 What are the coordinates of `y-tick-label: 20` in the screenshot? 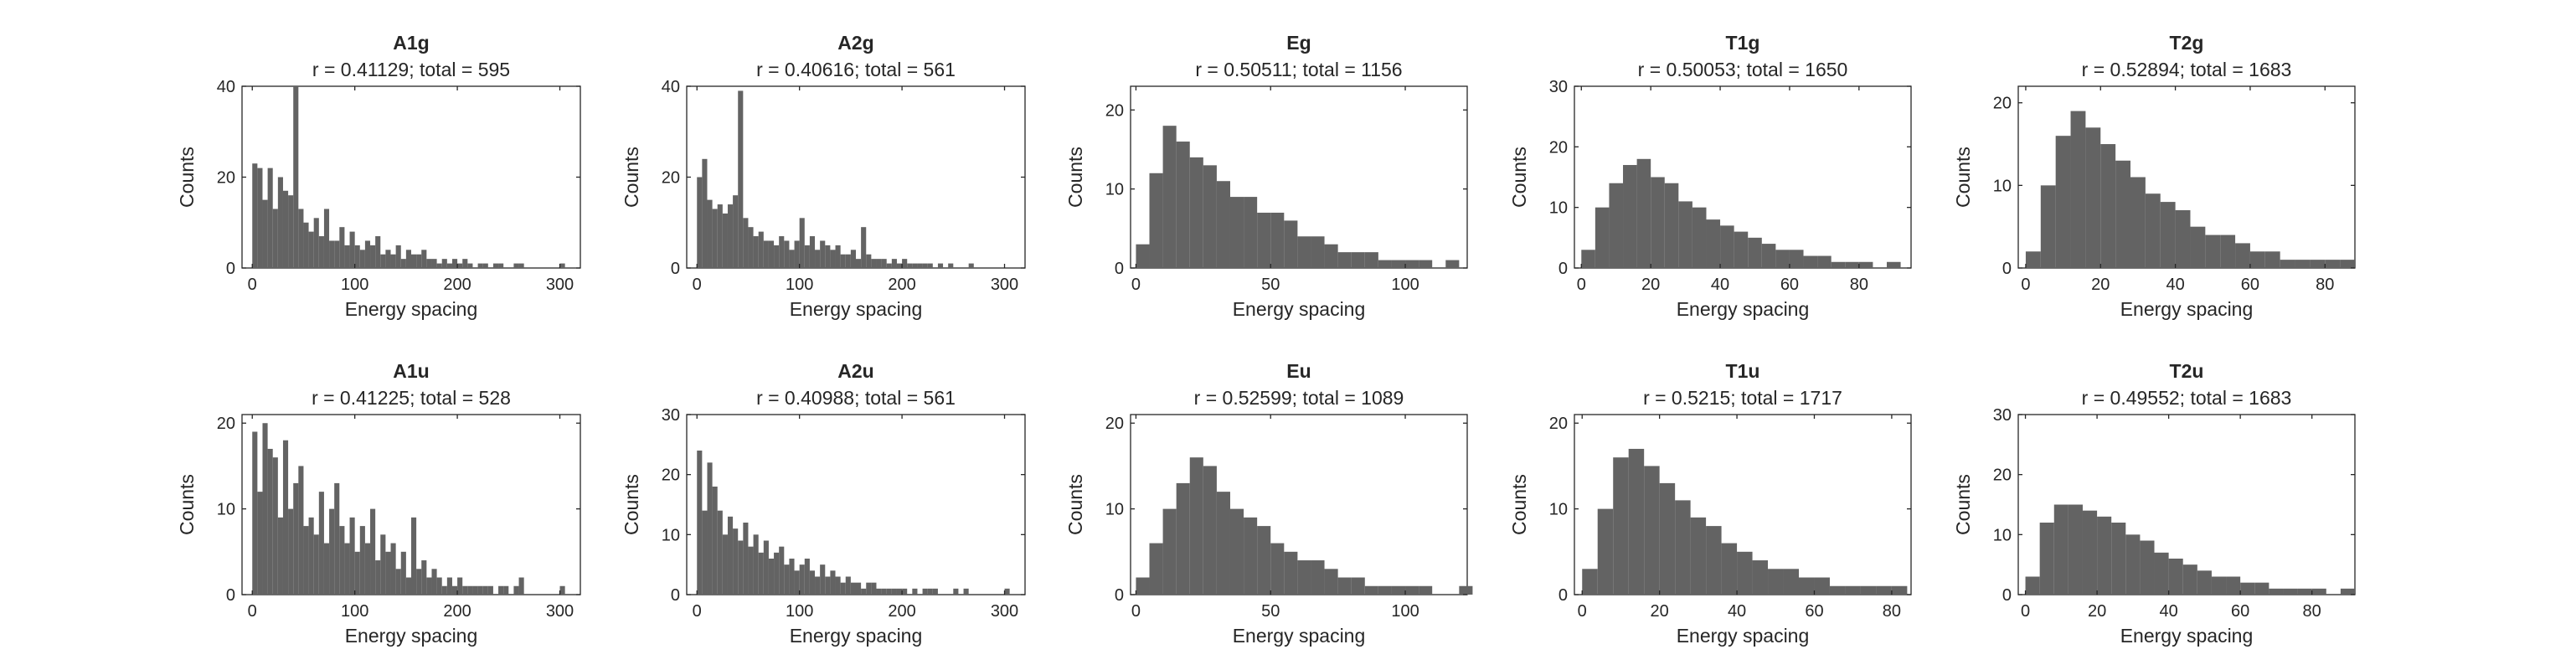 It's located at (1114, 424).